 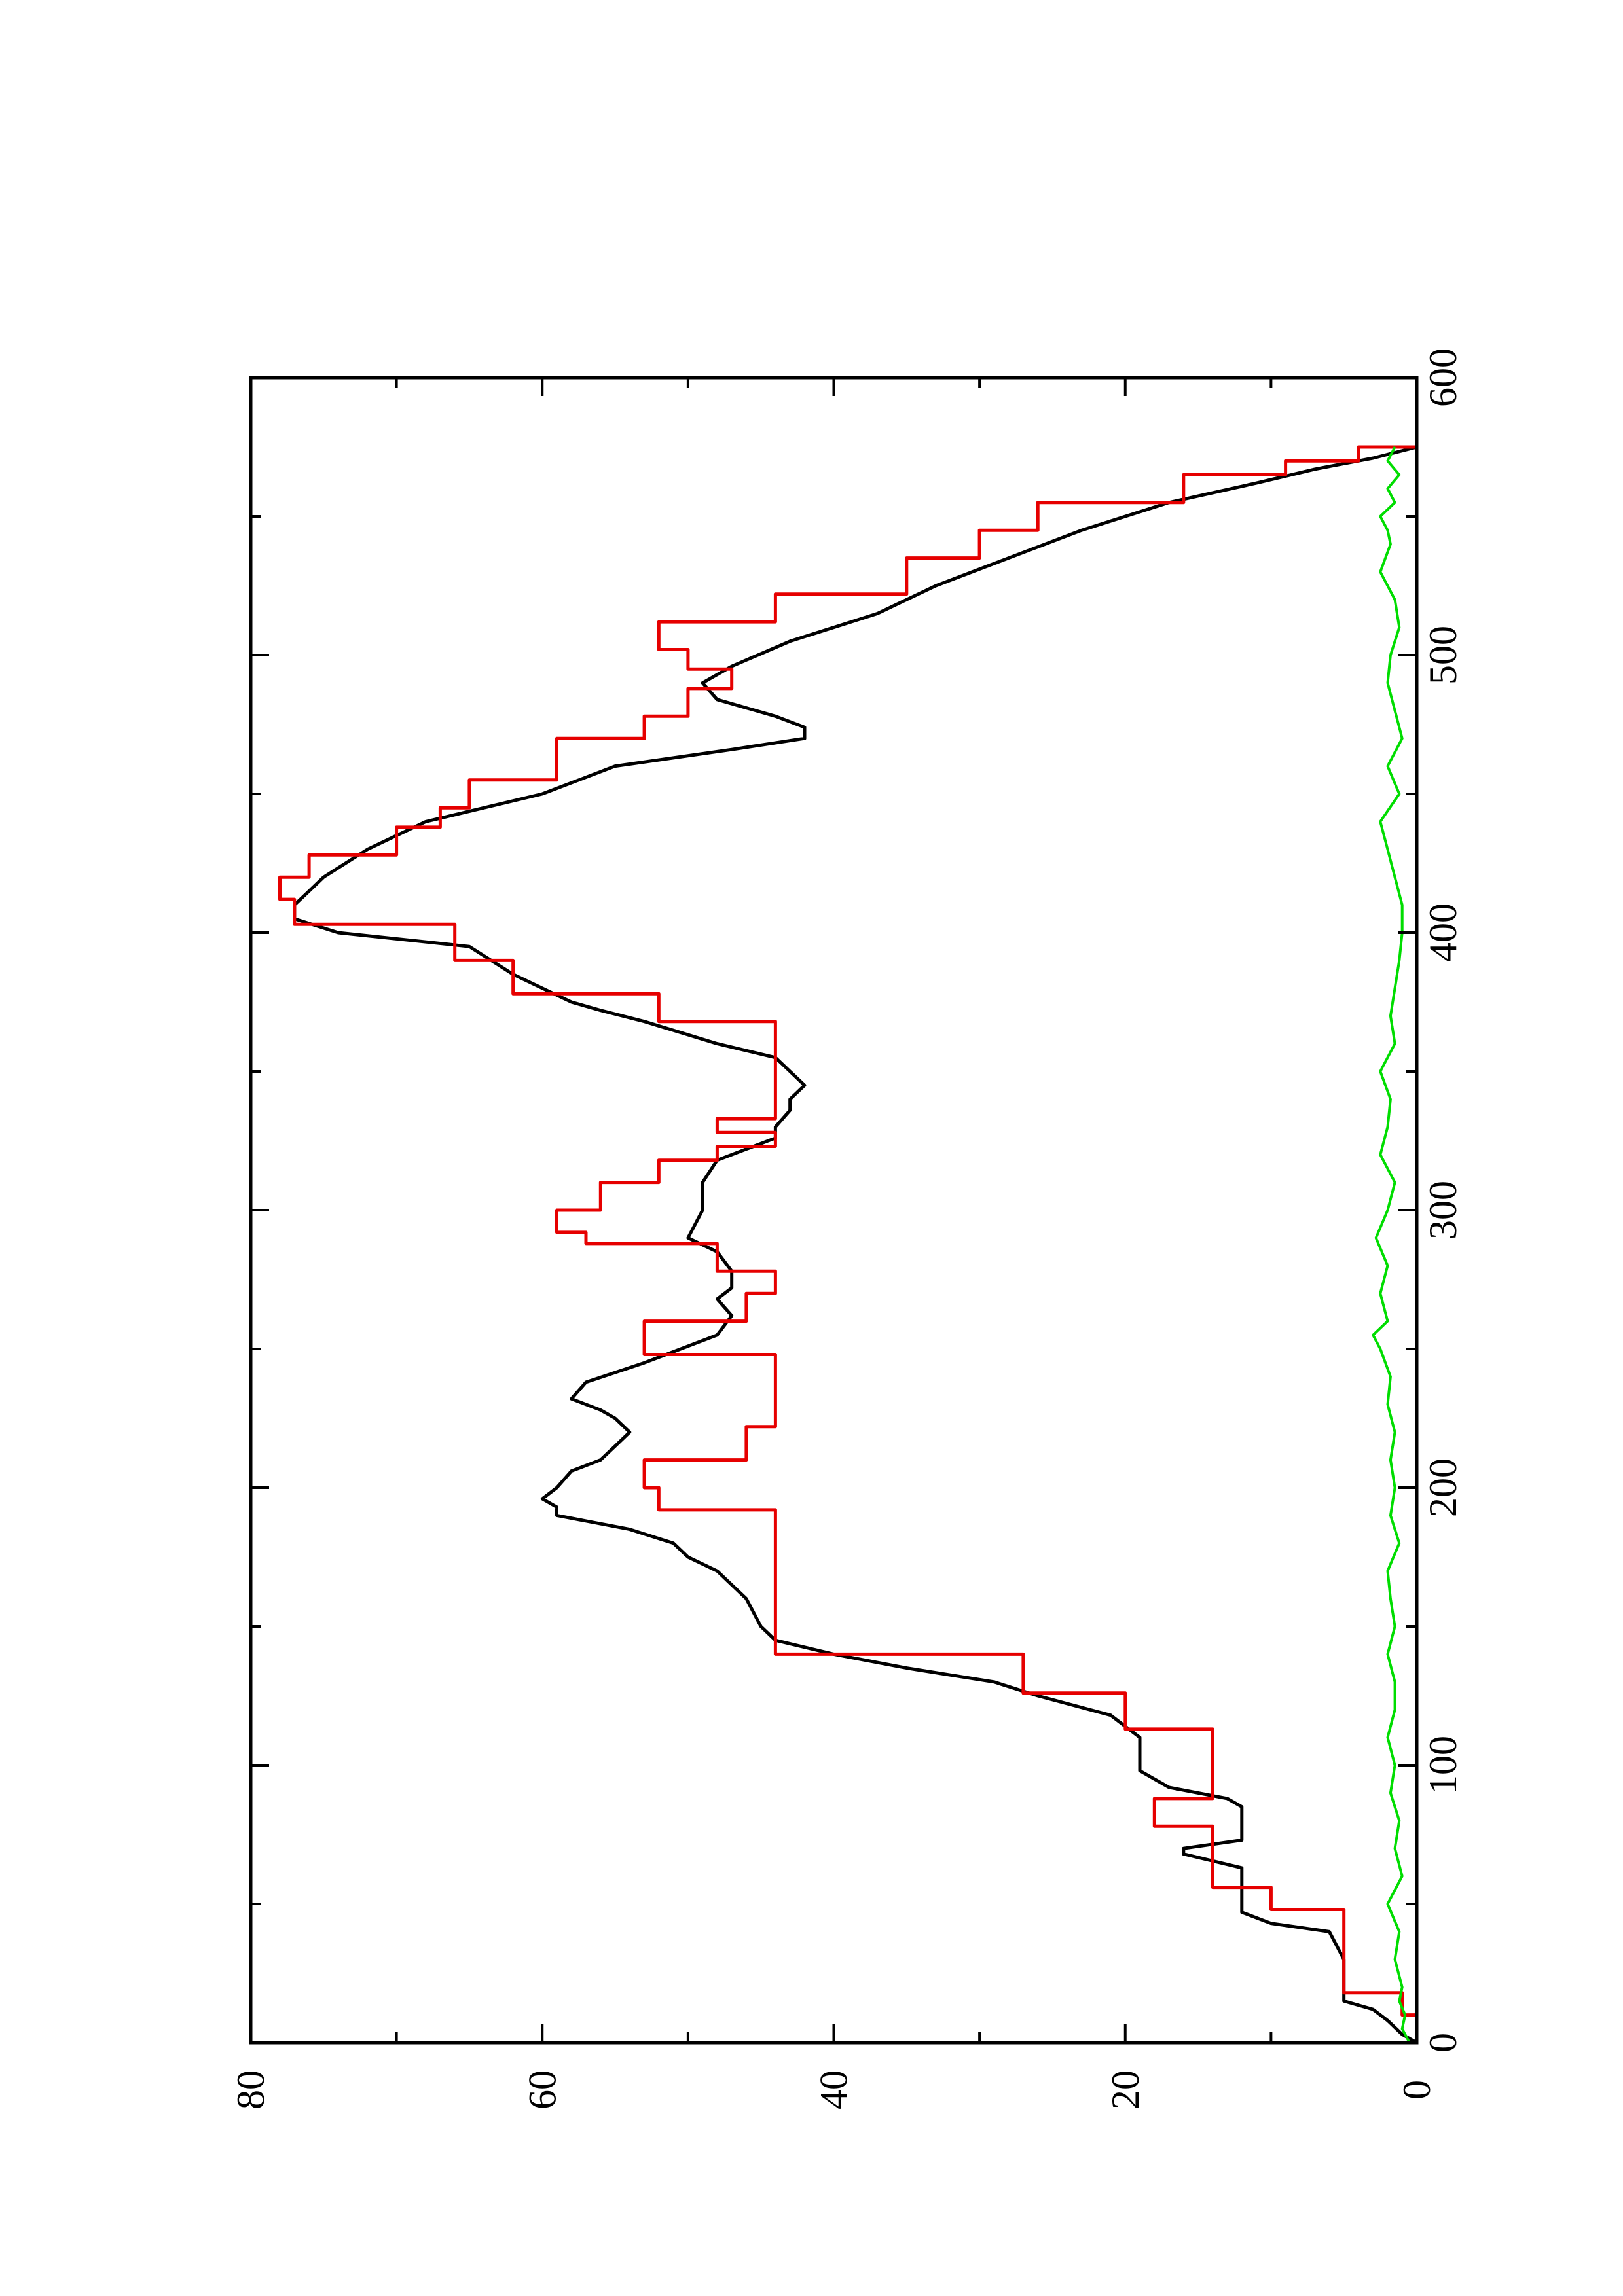 What do you see at coordinates (542, 2089) in the screenshot?
I see `y-tick-label: 60` at bounding box center [542, 2089].